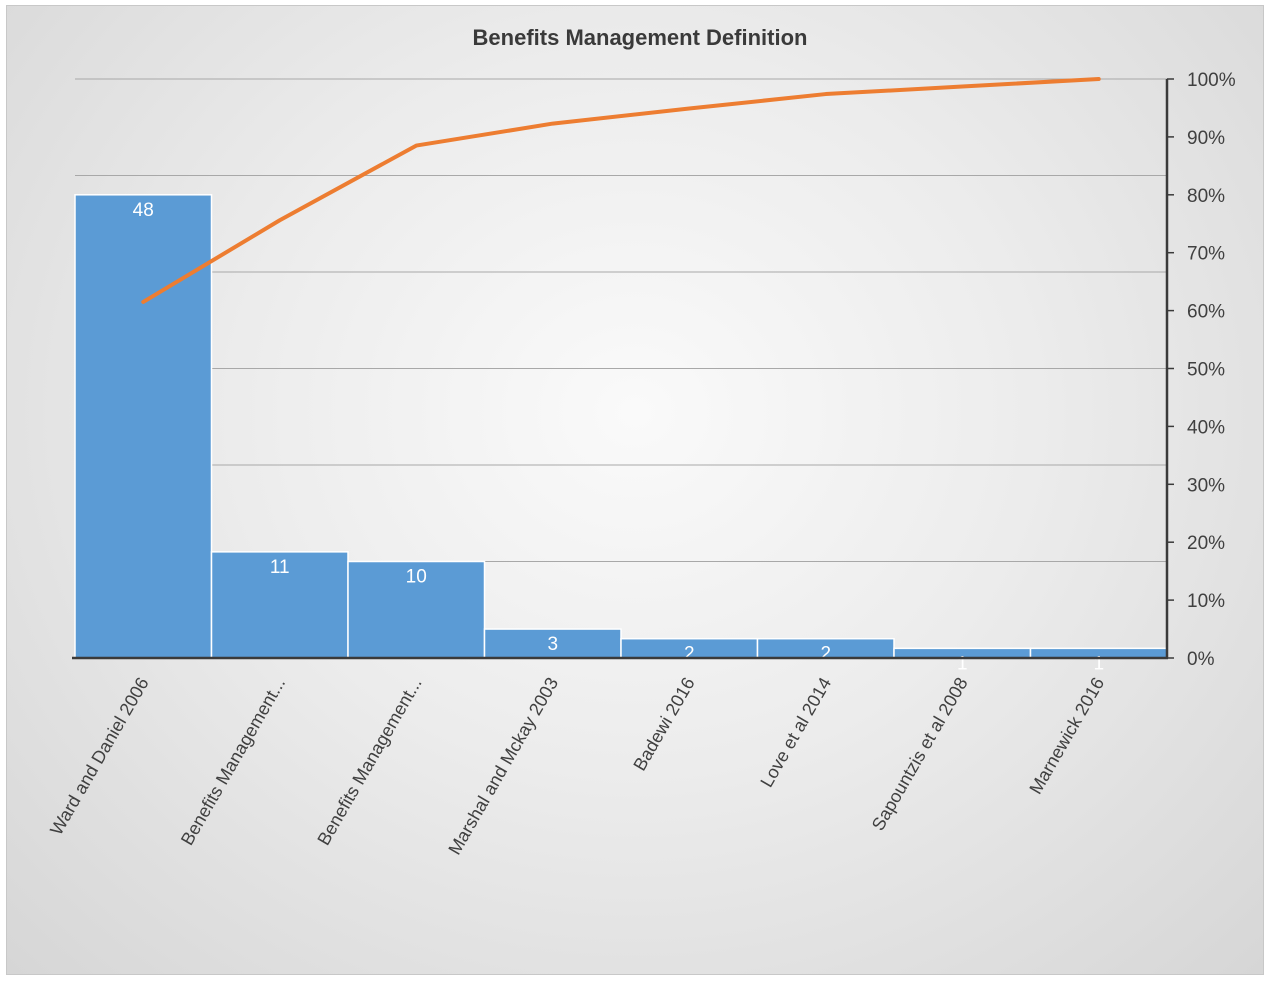 The image size is (1271, 981). I want to click on category-label: Marshal and Mckay 2003, so click(503, 766).